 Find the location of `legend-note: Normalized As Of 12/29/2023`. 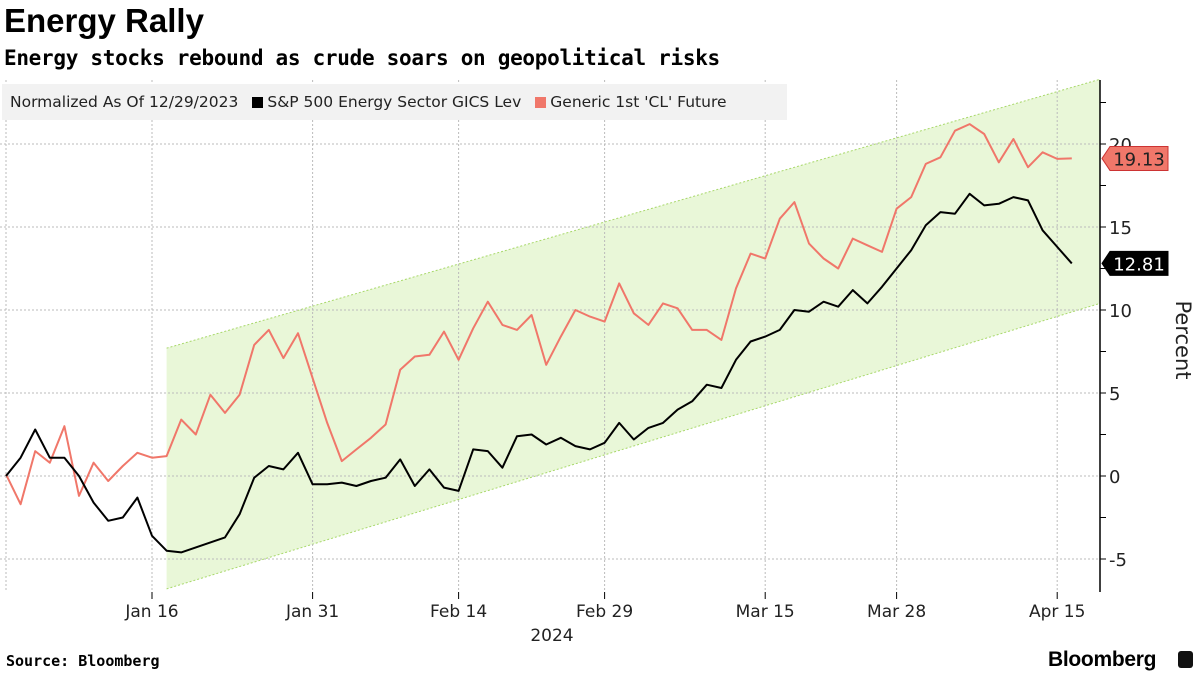

legend-note: Normalized As Of 12/29/2023 is located at coordinates (124, 102).